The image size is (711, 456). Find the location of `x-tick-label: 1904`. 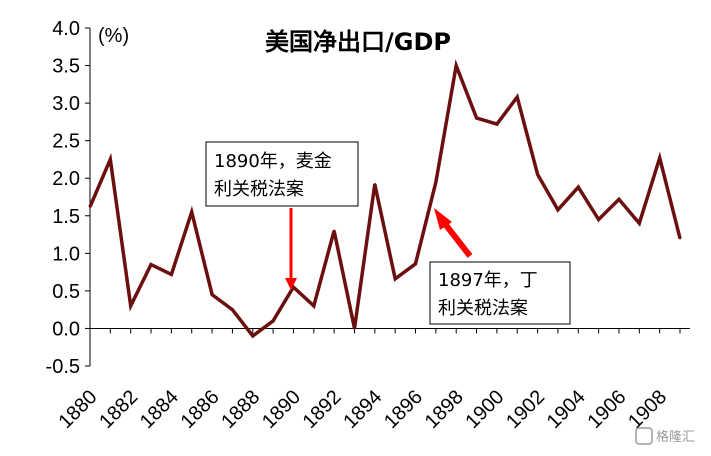

x-tick-label: 1904 is located at coordinates (566, 409).